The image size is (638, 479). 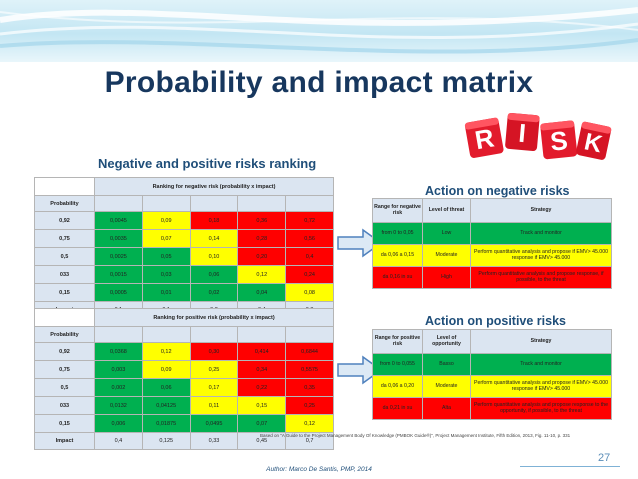 What do you see at coordinates (397, 364) in the screenshot?
I see `range-cell: from 0 to 0,055` at bounding box center [397, 364].